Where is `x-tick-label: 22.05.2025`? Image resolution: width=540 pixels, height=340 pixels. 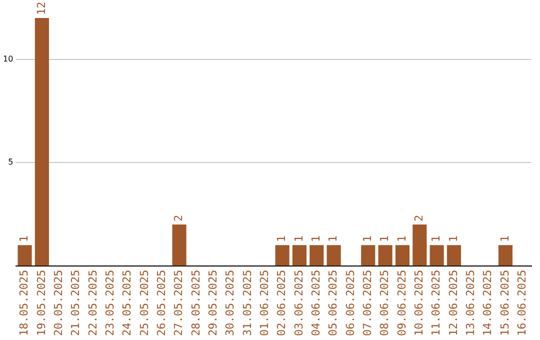
x-tick-label: 22.05.2025 is located at coordinates (93, 303).